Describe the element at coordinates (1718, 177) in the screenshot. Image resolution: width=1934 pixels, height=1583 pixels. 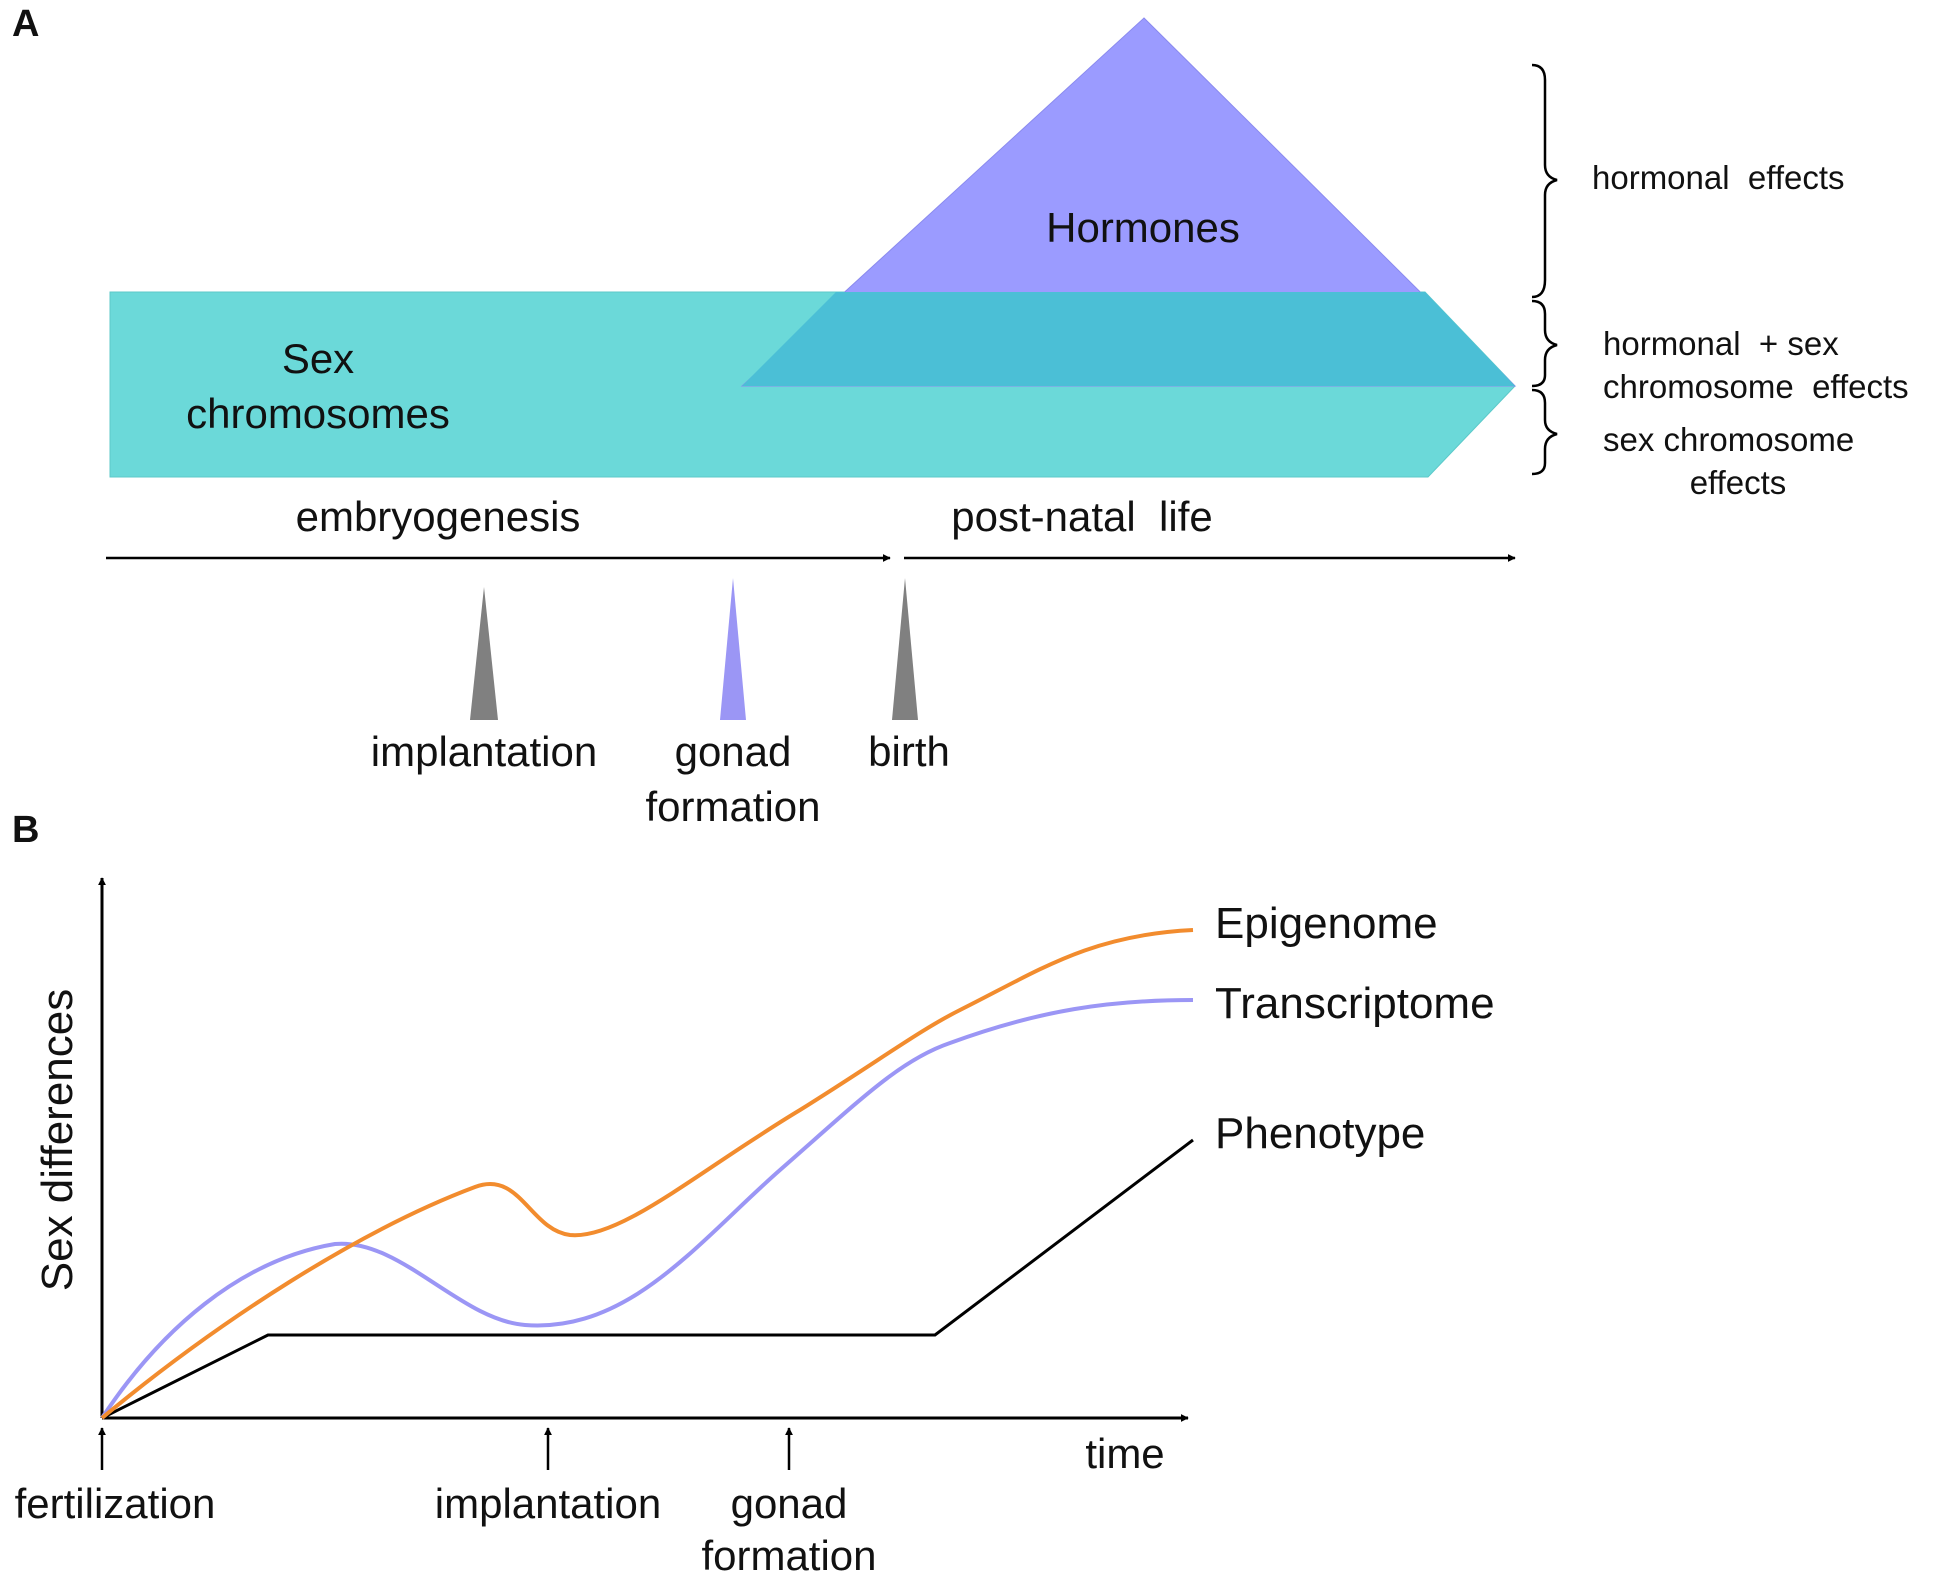
I see `bracket-hormonal-label: hormonal effects` at that location.